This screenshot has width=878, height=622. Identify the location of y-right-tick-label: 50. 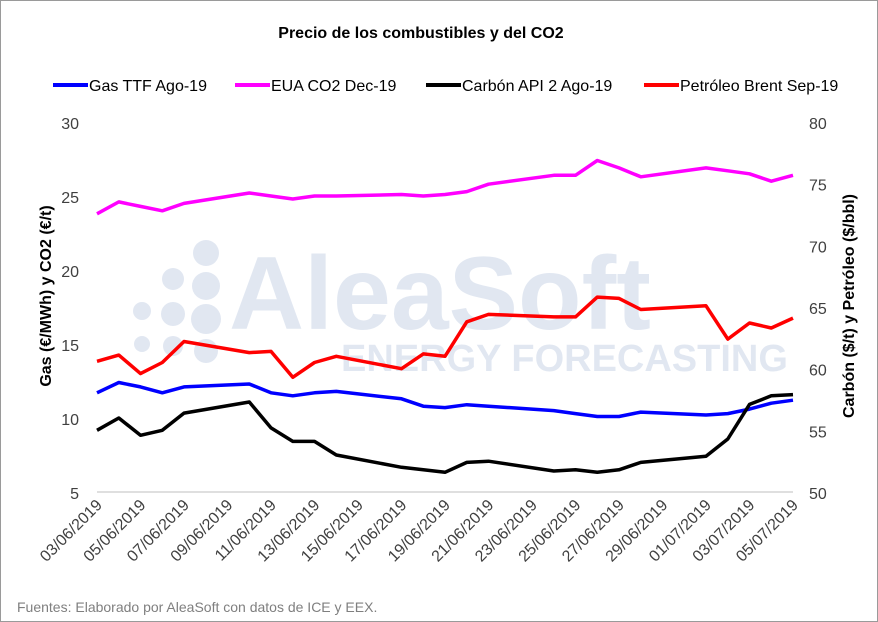
(818, 494).